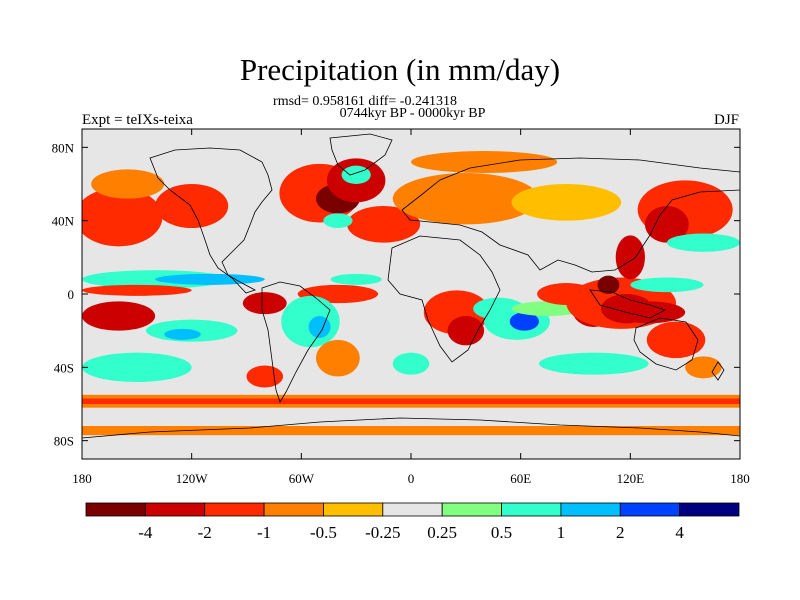  I want to click on map-title: Precipitation (in mm/day), so click(400, 69).